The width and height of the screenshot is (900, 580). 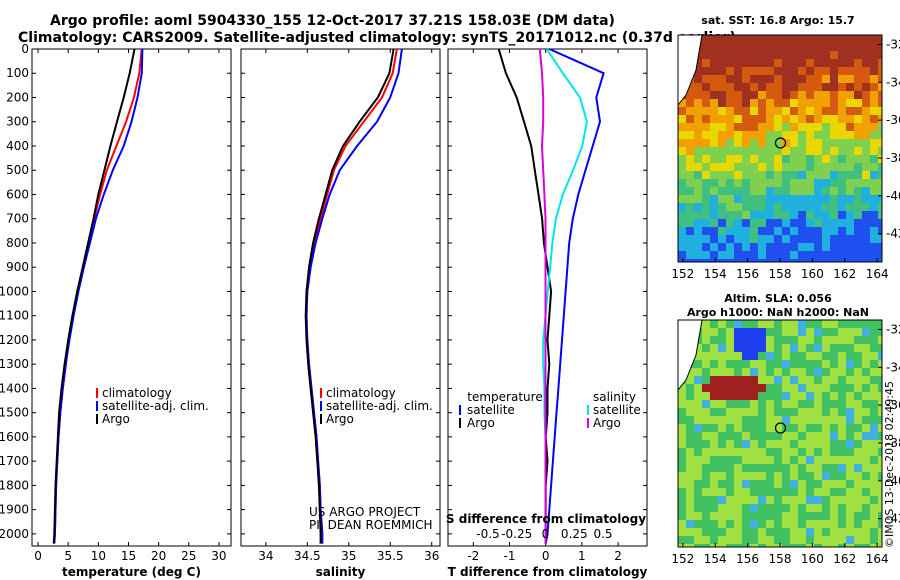 I want to click on x-tick-label: 154, so click(x=715, y=274).